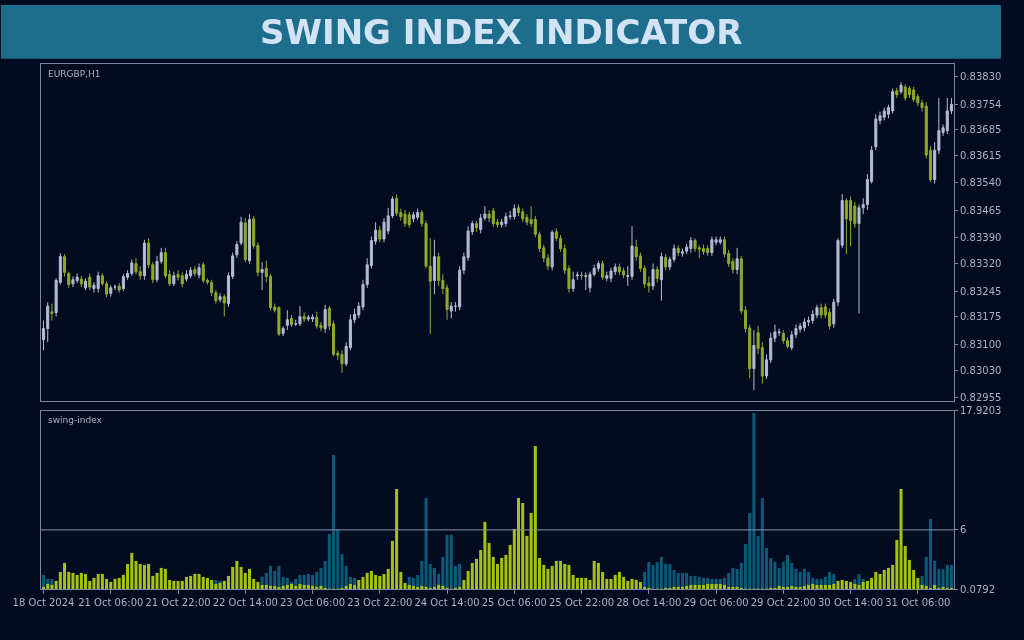  What do you see at coordinates (74, 74) in the screenshot?
I see `text: EURGBP,H1` at bounding box center [74, 74].